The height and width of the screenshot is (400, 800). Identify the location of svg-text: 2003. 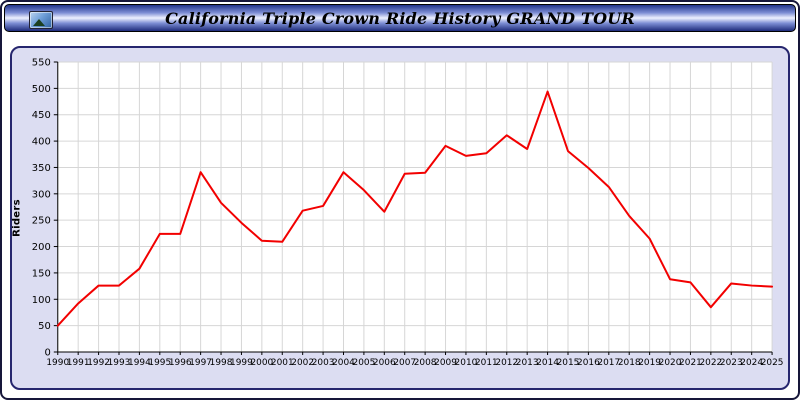
(323, 363).